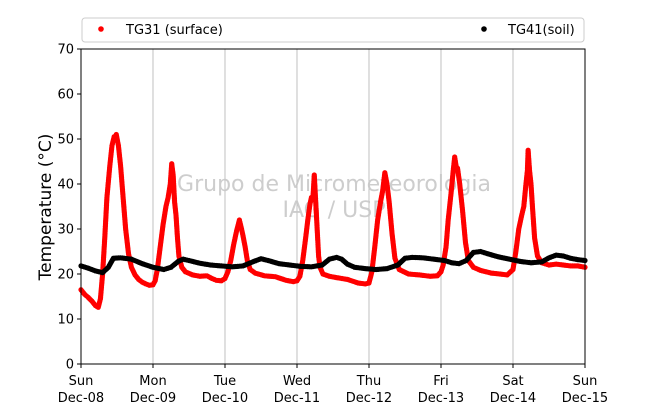 Image resolution: width=650 pixels, height=409 pixels. Describe the element at coordinates (65, 275) in the screenshot. I see `y-tick-label: 20` at that location.